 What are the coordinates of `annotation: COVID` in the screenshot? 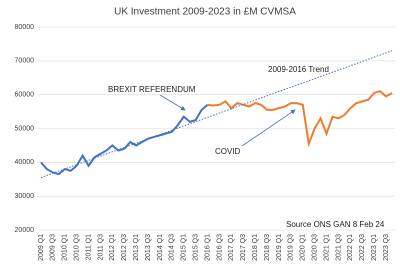 It's located at (228, 151).